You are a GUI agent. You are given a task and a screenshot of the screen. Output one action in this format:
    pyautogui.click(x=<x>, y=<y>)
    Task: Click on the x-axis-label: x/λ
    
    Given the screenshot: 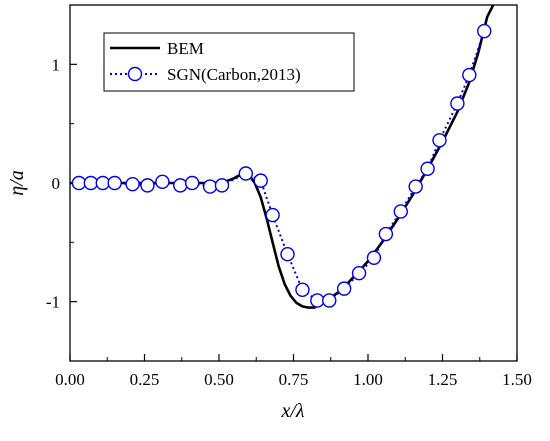 What is the action you would take?
    pyautogui.click(x=292, y=411)
    